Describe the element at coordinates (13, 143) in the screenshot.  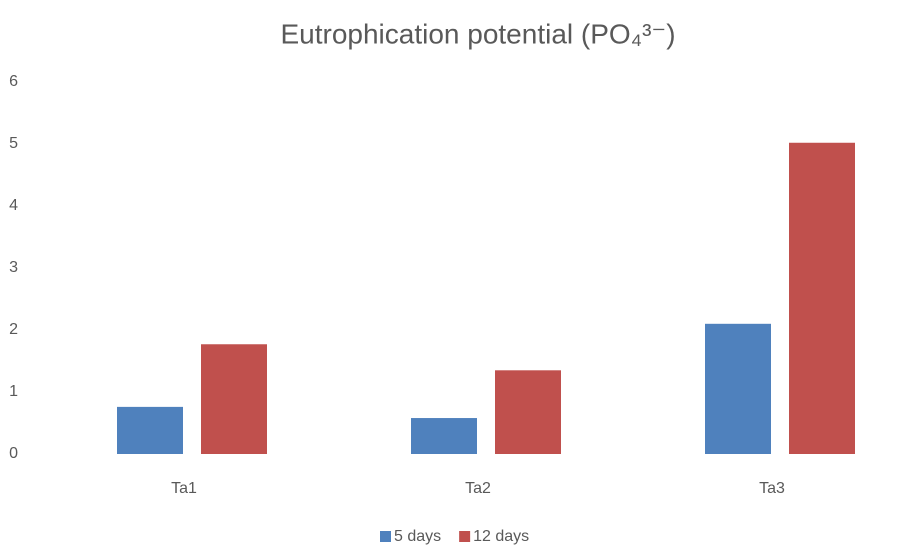
I see `y-tick-label: 5` at that location.